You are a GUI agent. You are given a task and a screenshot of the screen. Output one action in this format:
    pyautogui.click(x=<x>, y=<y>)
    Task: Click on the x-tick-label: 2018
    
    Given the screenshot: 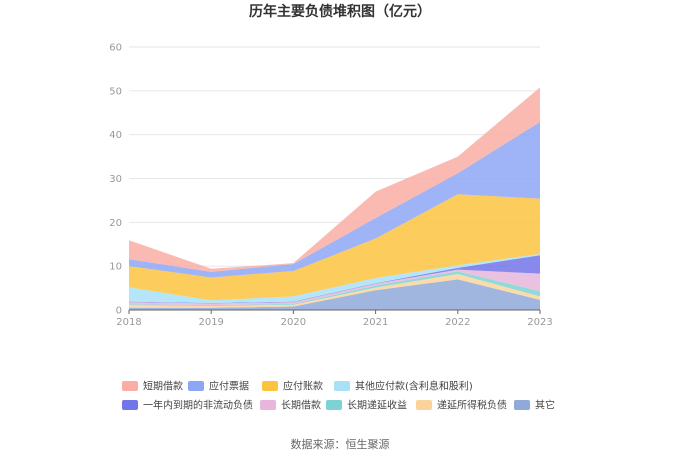 What is the action you would take?
    pyautogui.click(x=128, y=322)
    